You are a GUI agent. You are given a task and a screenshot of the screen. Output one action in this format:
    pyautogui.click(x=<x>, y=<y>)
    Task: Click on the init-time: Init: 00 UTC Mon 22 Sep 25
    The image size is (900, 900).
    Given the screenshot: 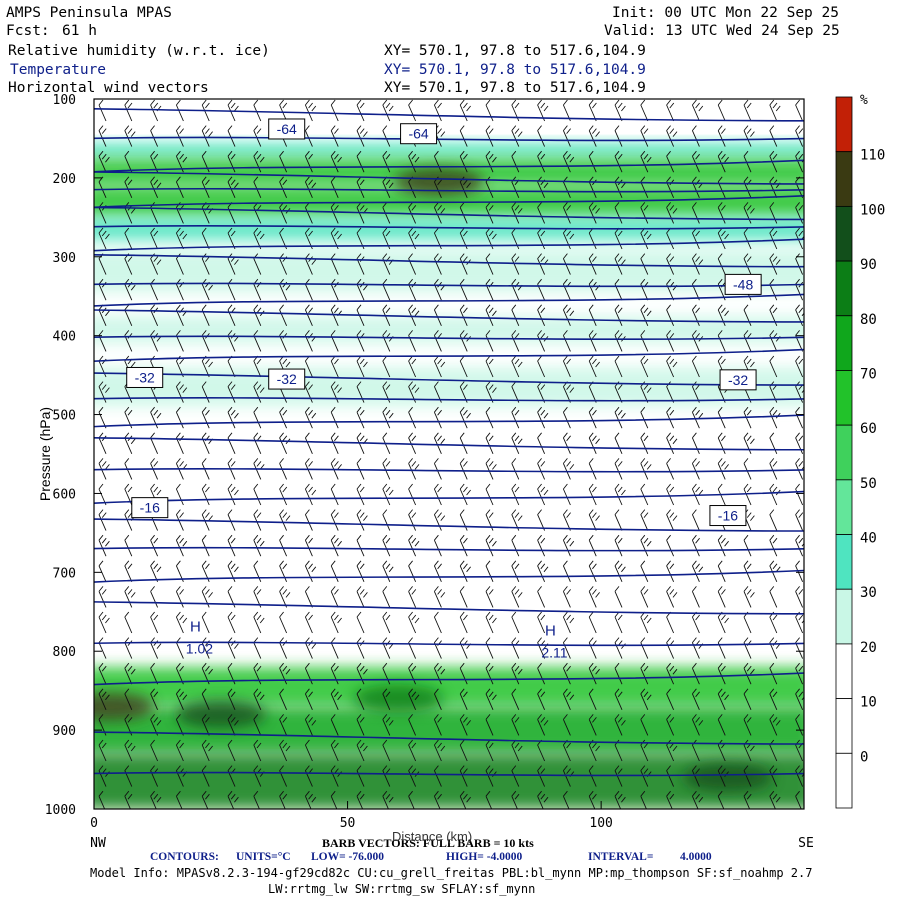 What is the action you would take?
    pyautogui.click(x=725, y=13)
    